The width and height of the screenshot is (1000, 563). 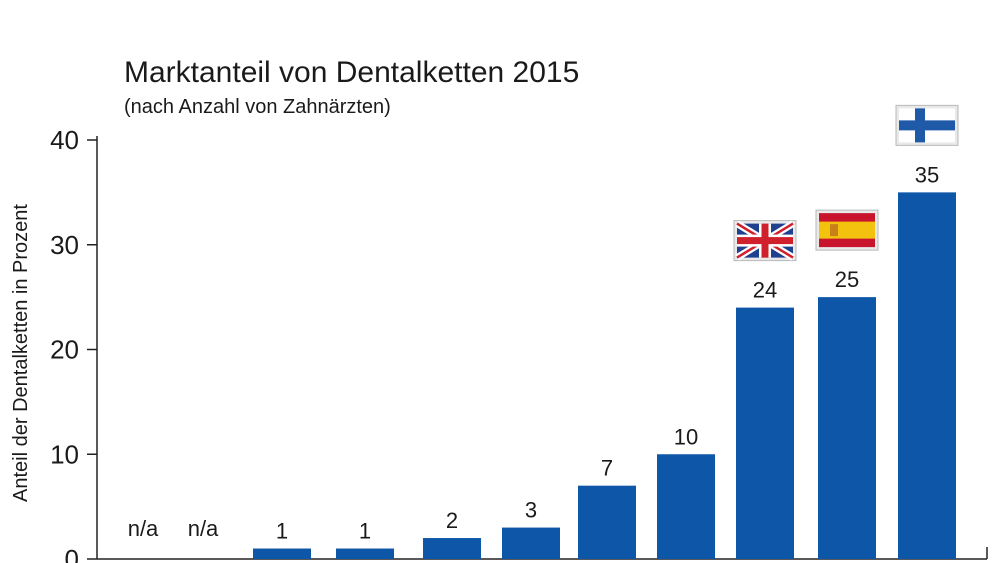 What do you see at coordinates (21, 353) in the screenshot?
I see `y-axis-label: Anteil der Dentalketten in Prozent` at bounding box center [21, 353].